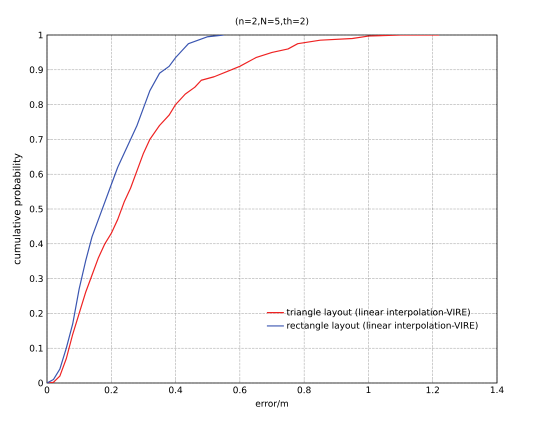 Image resolution: width=537 pixels, height=425 pixels. I want to click on y-tick-label: 0.5, so click(36, 209).